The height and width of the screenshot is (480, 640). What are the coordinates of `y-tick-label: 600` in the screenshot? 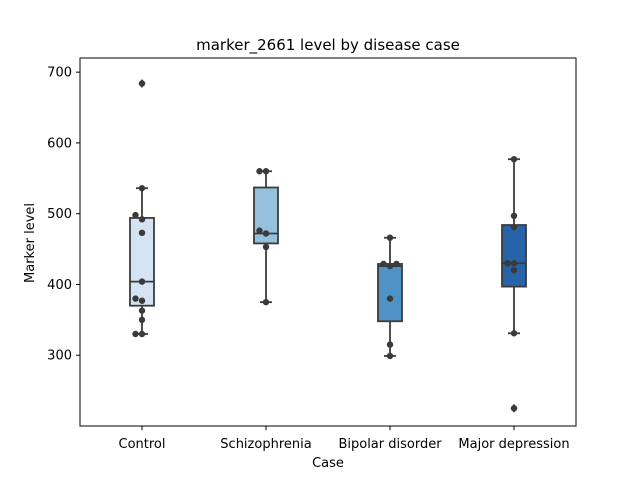 It's located at (59, 143).